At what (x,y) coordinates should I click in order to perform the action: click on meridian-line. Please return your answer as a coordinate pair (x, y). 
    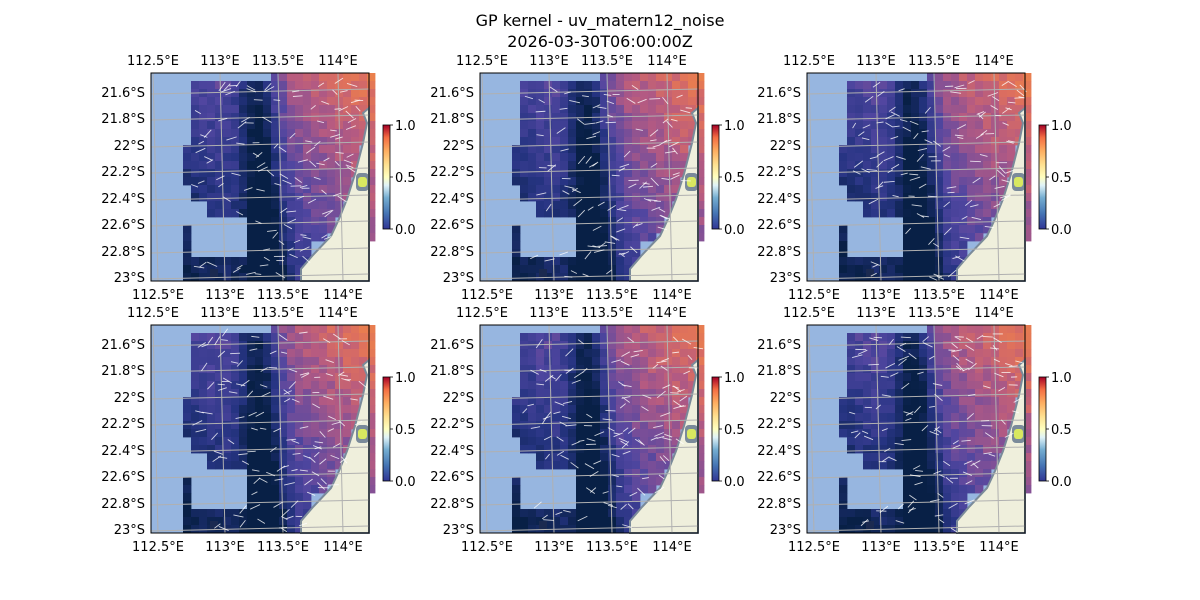
    Looking at the image, I should click on (811, 177).